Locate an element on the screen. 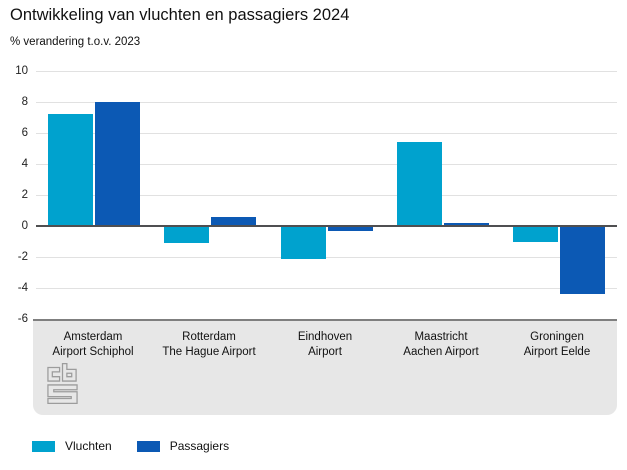 The image size is (627, 470). y-tick-label: -6 is located at coordinates (22, 318).